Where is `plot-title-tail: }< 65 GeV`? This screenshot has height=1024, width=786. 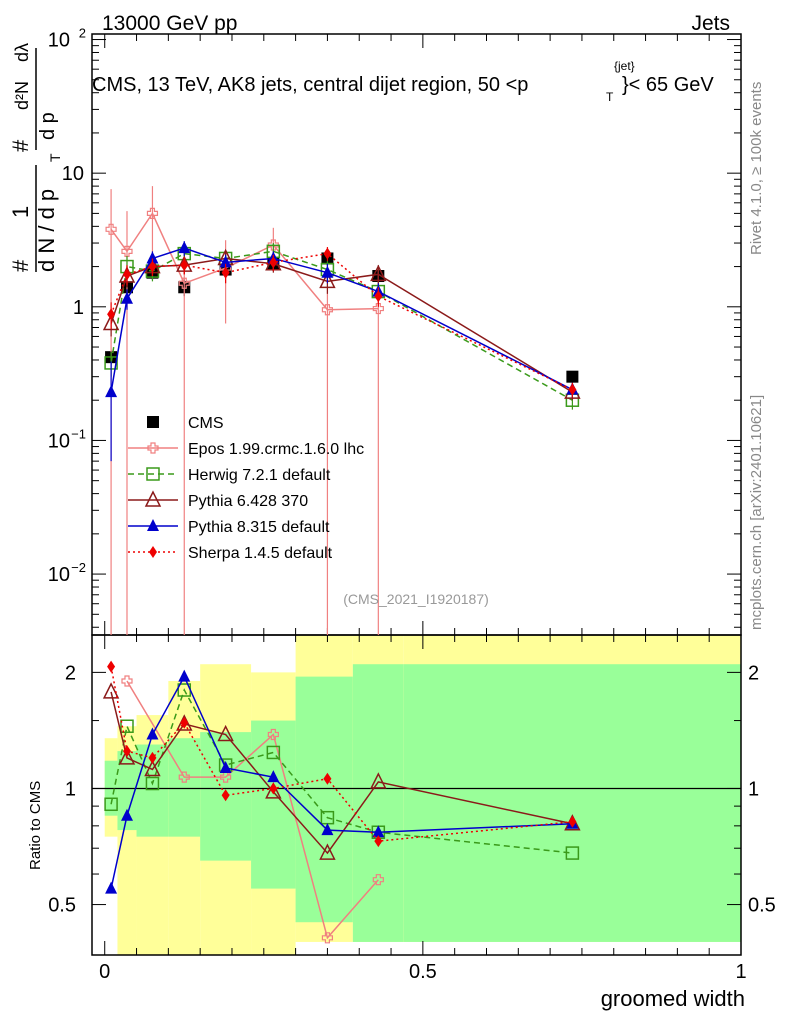 plot-title-tail: }< 65 GeV is located at coordinates (668, 85).